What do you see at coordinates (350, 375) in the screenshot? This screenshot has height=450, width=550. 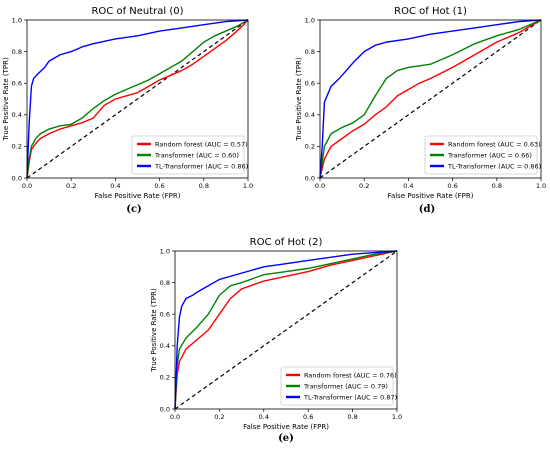 I see `legend-entry-label: Random forest (AUC = 0.76)` at bounding box center [350, 375].